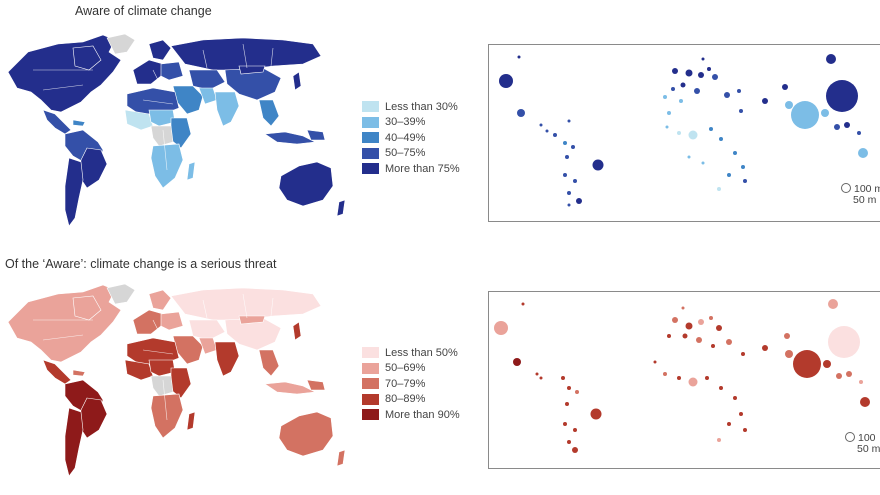  Describe the element at coordinates (867, 438) in the screenshot. I see `size-key-100-label: 100` at that location.